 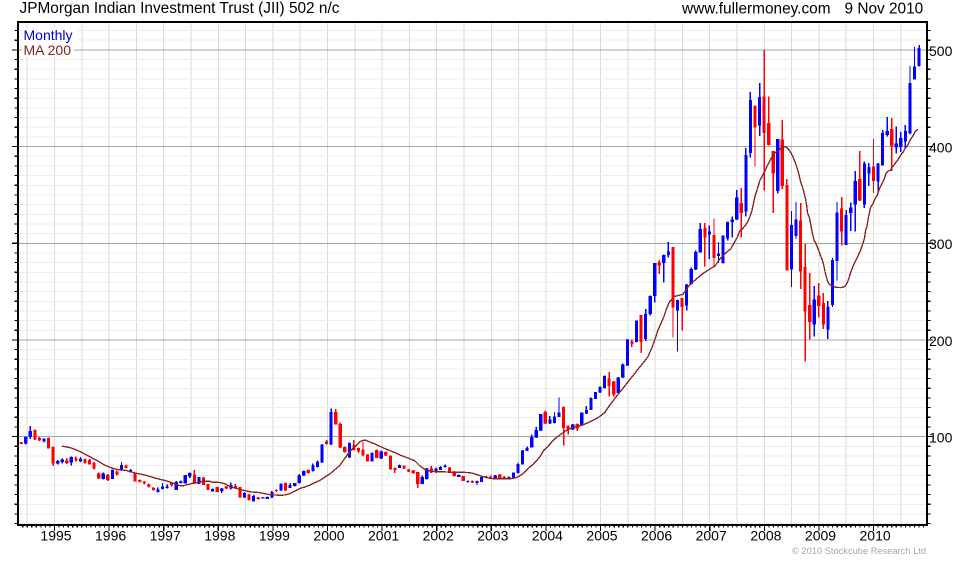 What do you see at coordinates (48, 35) in the screenshot?
I see `svg-text: Monthly` at bounding box center [48, 35].